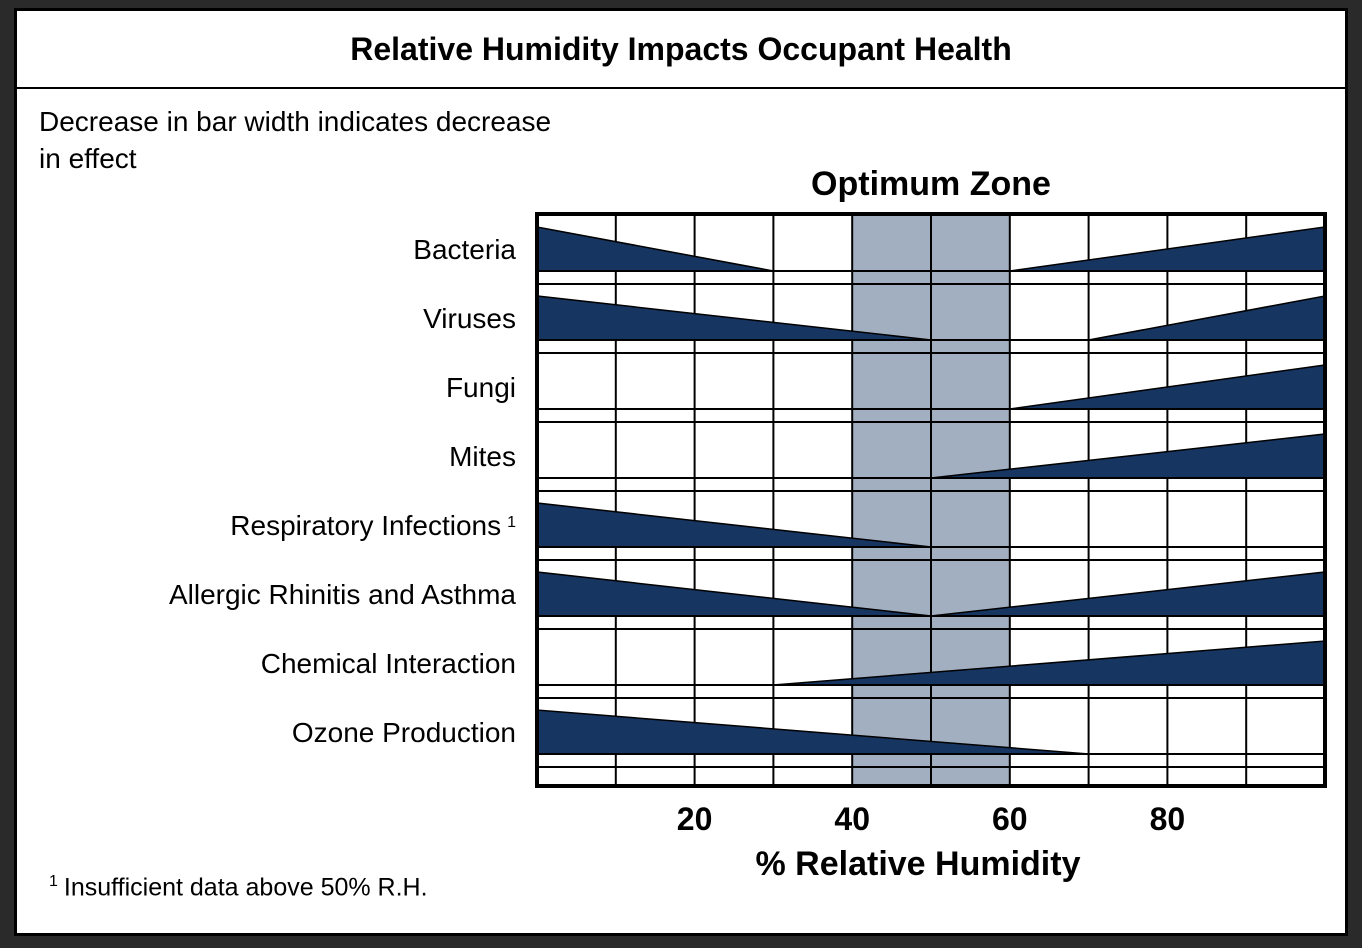  I want to click on category-label: Fungi, so click(481, 387).